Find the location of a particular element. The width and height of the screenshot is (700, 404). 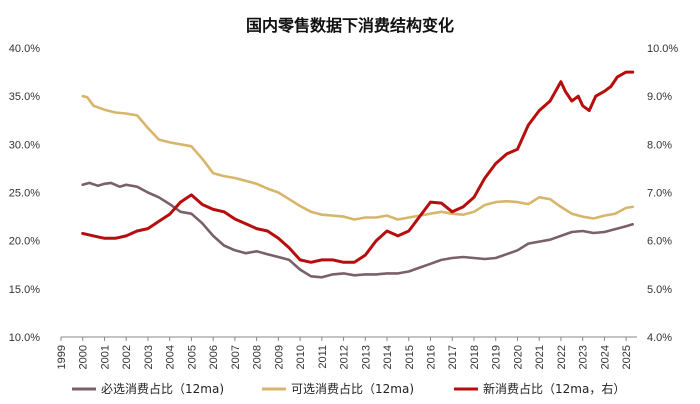

y-right-tick-label: 8.0% is located at coordinates (659, 145).